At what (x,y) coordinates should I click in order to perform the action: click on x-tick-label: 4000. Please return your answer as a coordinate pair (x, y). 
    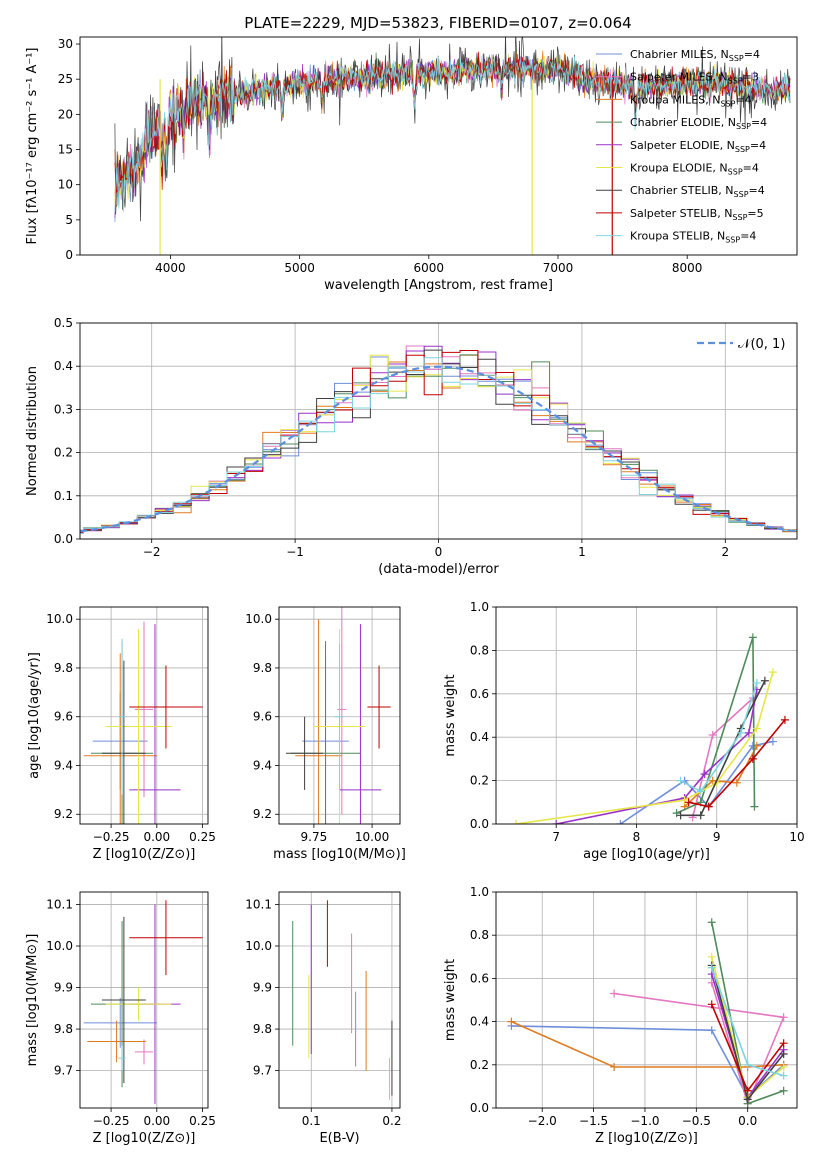
    Looking at the image, I should click on (170, 268).